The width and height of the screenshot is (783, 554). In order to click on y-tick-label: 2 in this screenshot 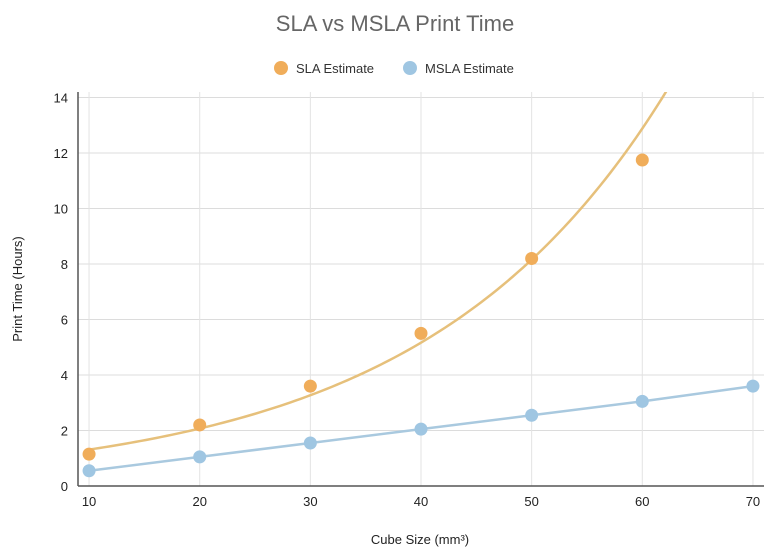, I will do `click(64, 431)`.